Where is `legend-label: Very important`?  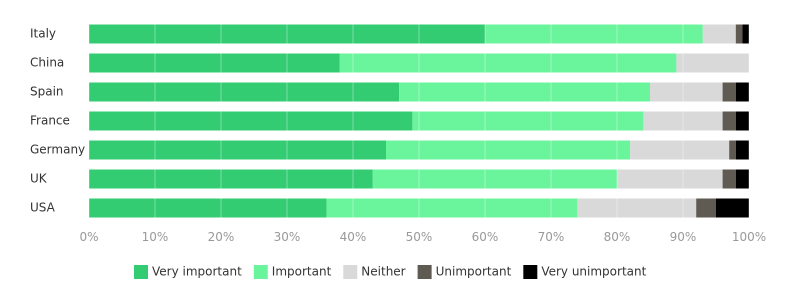 legend-label: Very important is located at coordinates (197, 272).